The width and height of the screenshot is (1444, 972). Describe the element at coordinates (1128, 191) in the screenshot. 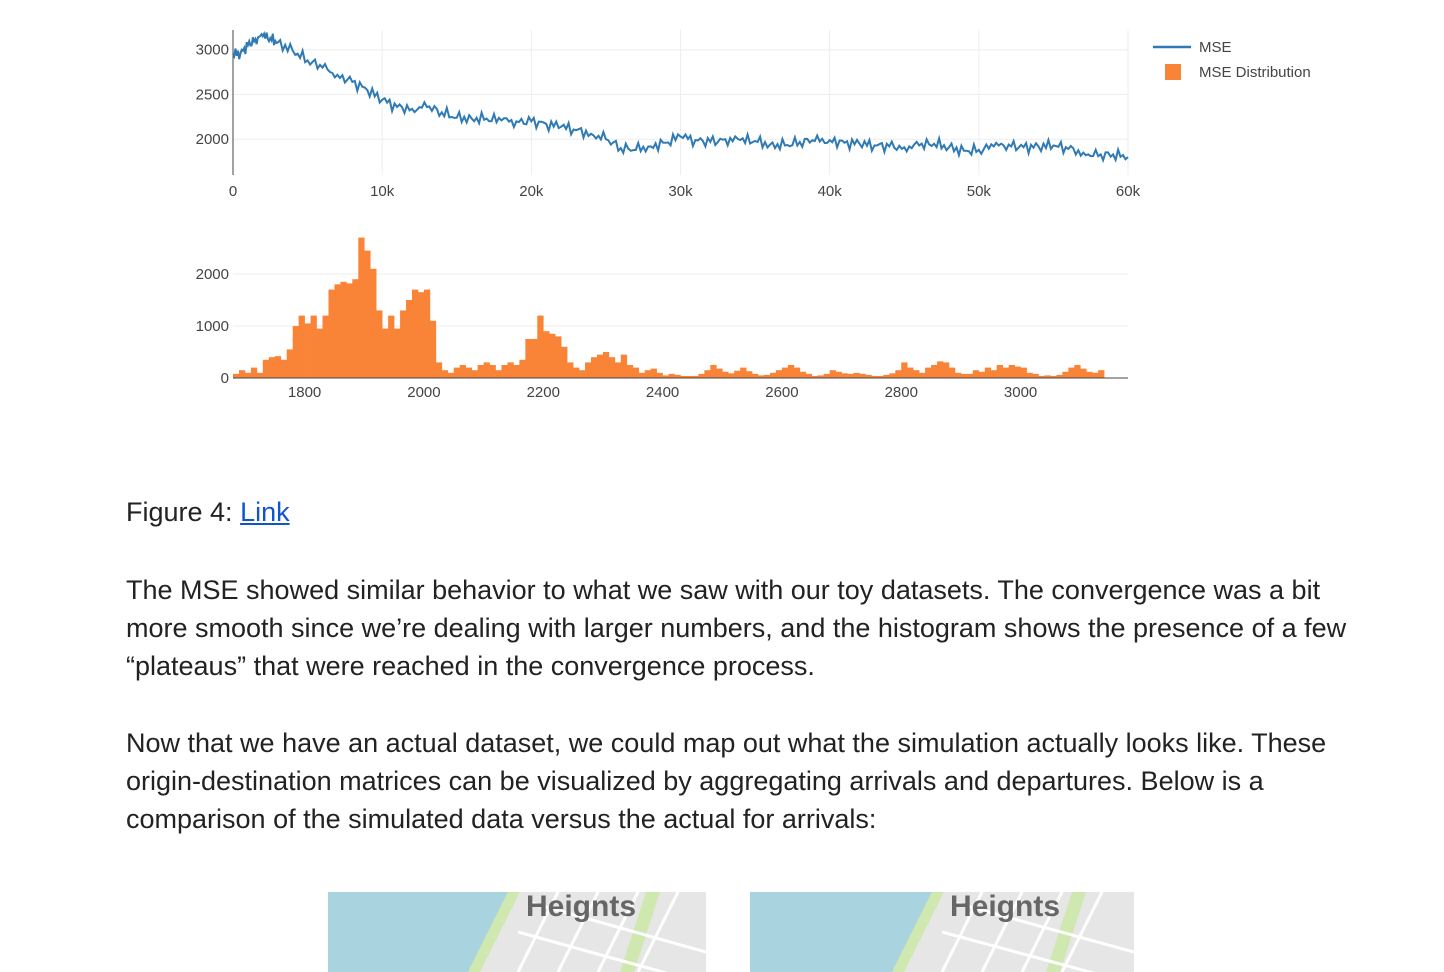

I see `line-chart-x-tick-label: 60k` at that location.